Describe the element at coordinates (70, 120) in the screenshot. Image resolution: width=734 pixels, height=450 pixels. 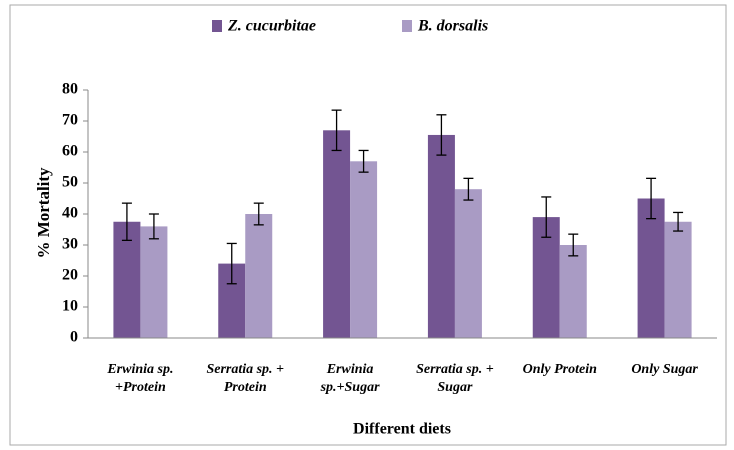
I see `y-tick-label: 70` at that location.